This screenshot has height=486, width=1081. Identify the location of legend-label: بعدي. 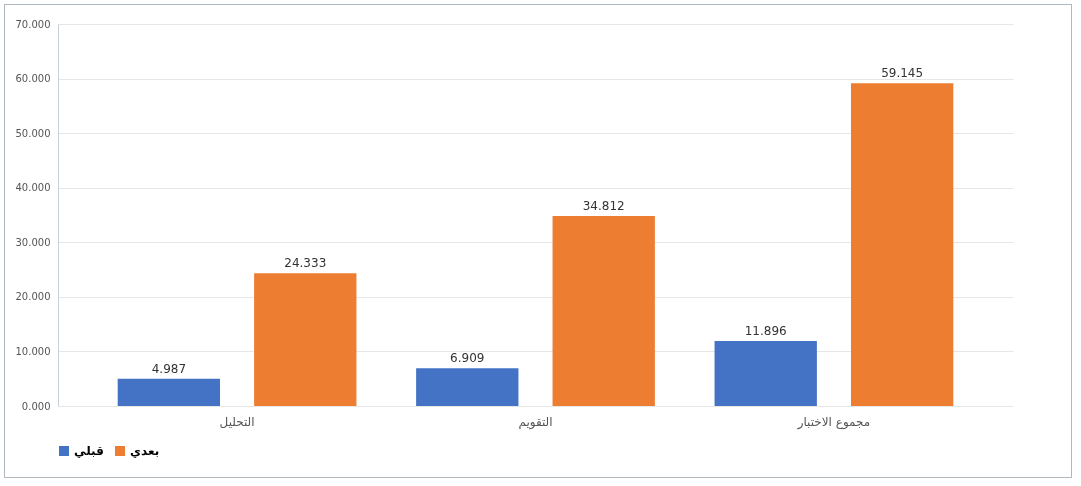
(145, 451).